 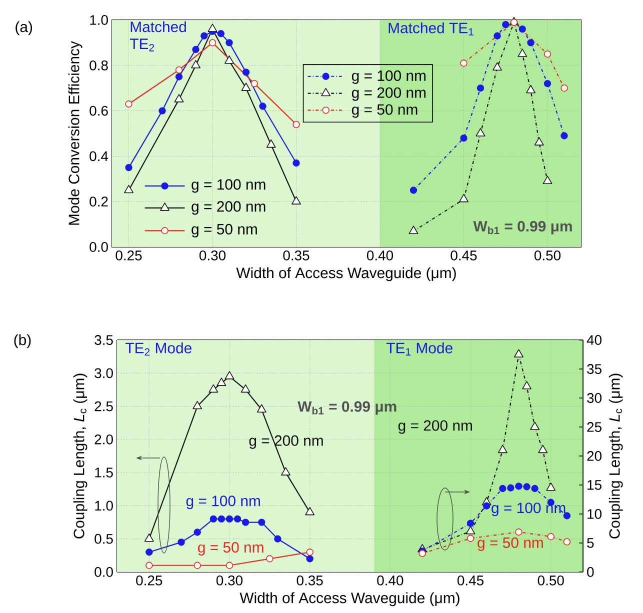 I want to click on x-tick-label: 0.35, so click(x=296, y=255).